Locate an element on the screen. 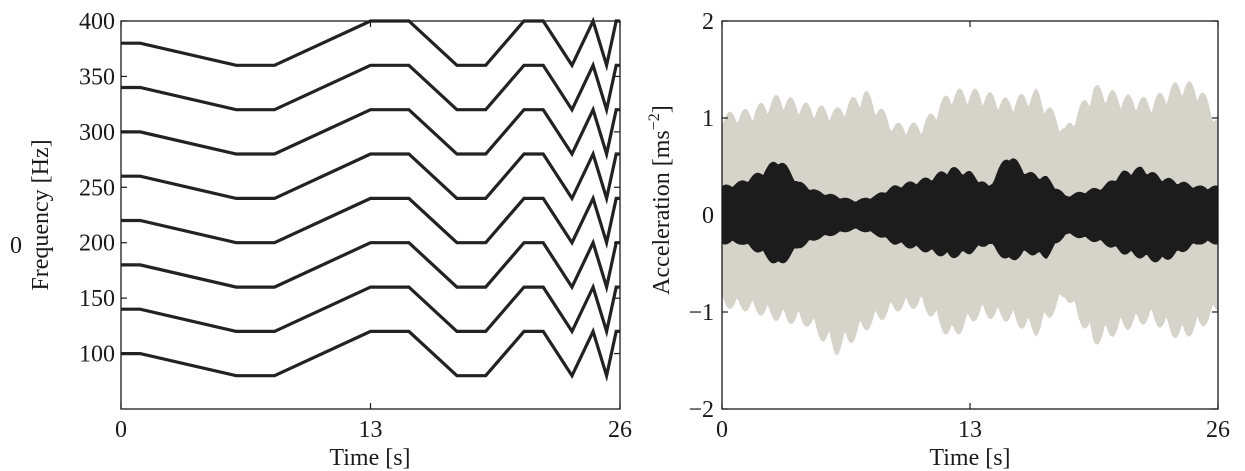 The image size is (1245, 471). acceleration-x-axis-title: Time [s] is located at coordinates (969, 458).